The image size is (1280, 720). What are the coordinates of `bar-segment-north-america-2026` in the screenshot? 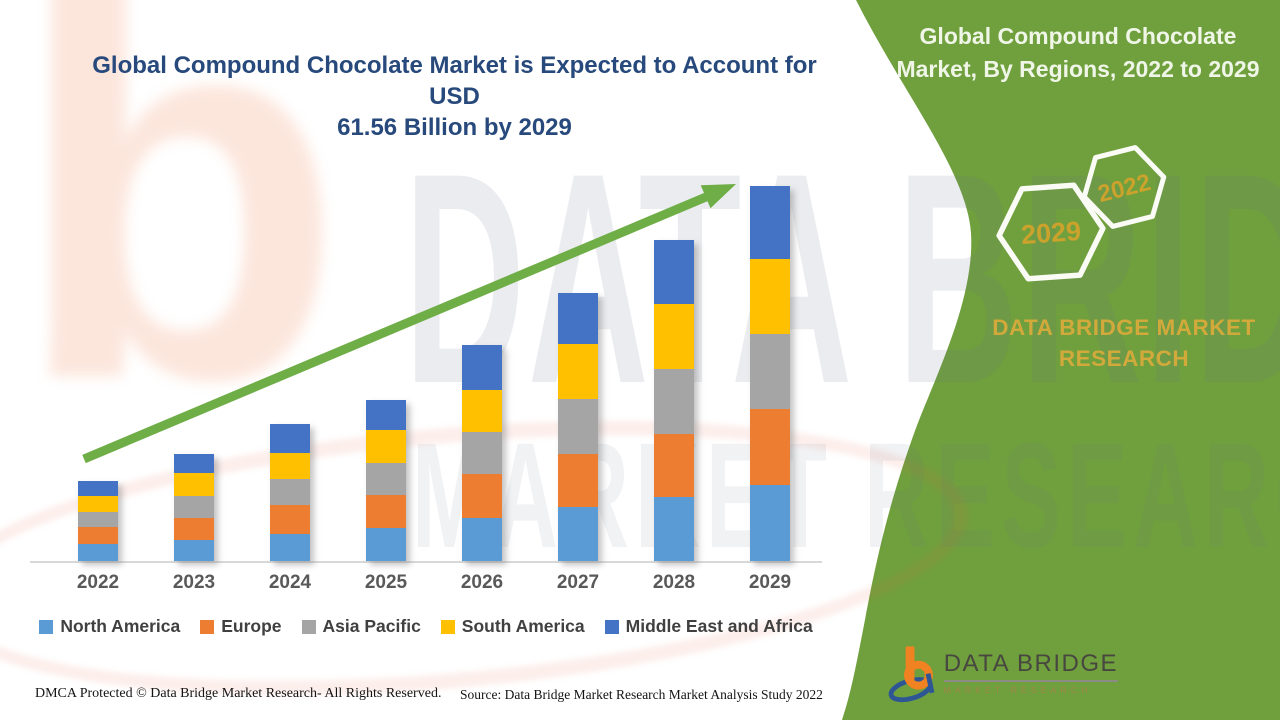 It's located at (482, 539).